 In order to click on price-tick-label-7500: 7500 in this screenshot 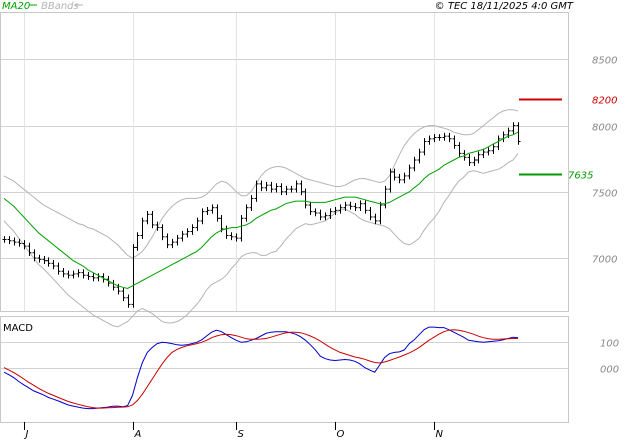, I will do `click(604, 194)`.